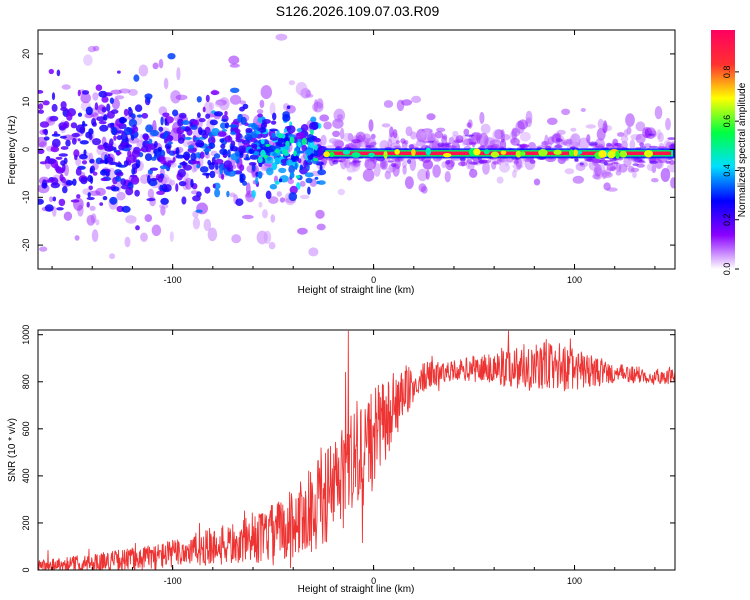  I want to click on spectrogram-y-tick-label: -20, so click(26, 245).